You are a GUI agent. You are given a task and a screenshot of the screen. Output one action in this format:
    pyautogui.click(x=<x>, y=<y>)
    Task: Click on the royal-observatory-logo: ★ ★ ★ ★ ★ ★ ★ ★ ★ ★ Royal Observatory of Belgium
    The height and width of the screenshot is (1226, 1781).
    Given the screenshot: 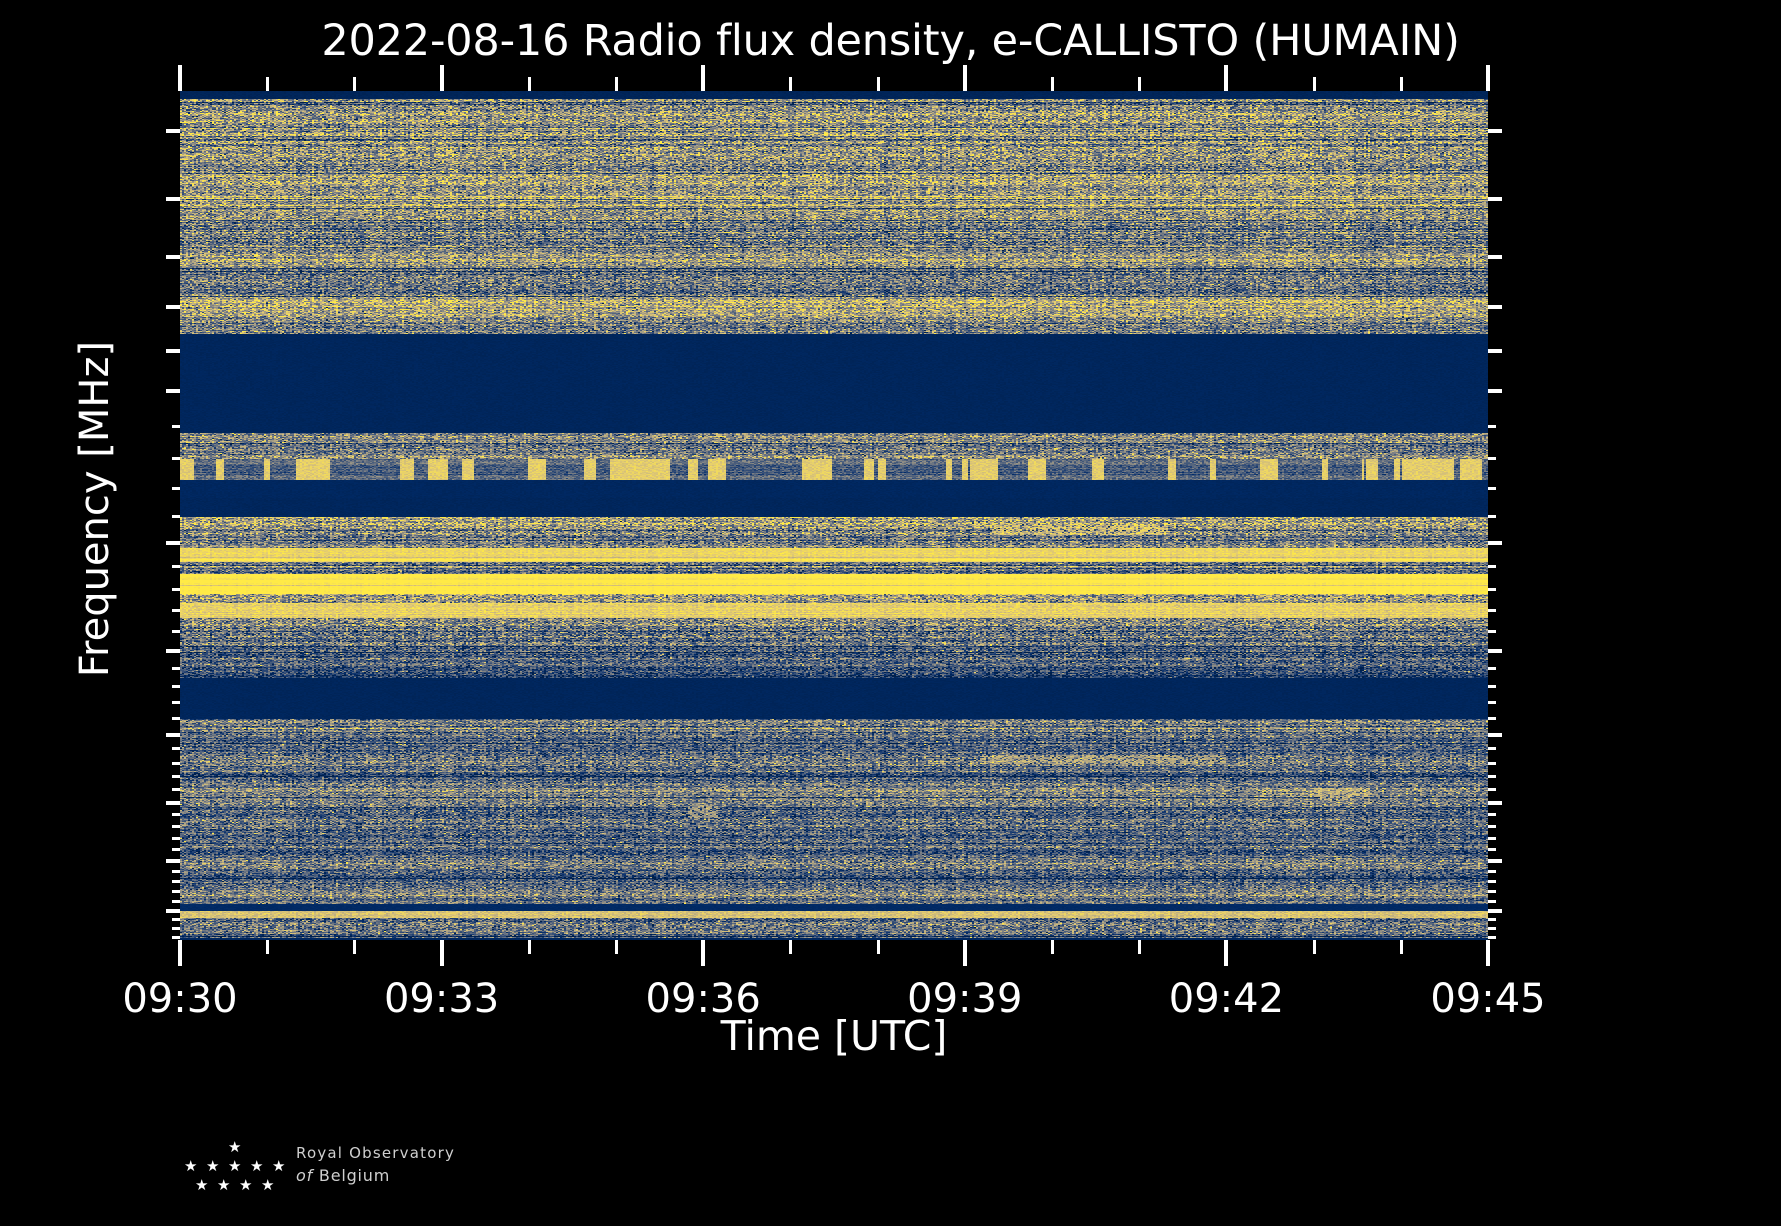 What is the action you would take?
    pyautogui.click(x=388, y=1172)
    